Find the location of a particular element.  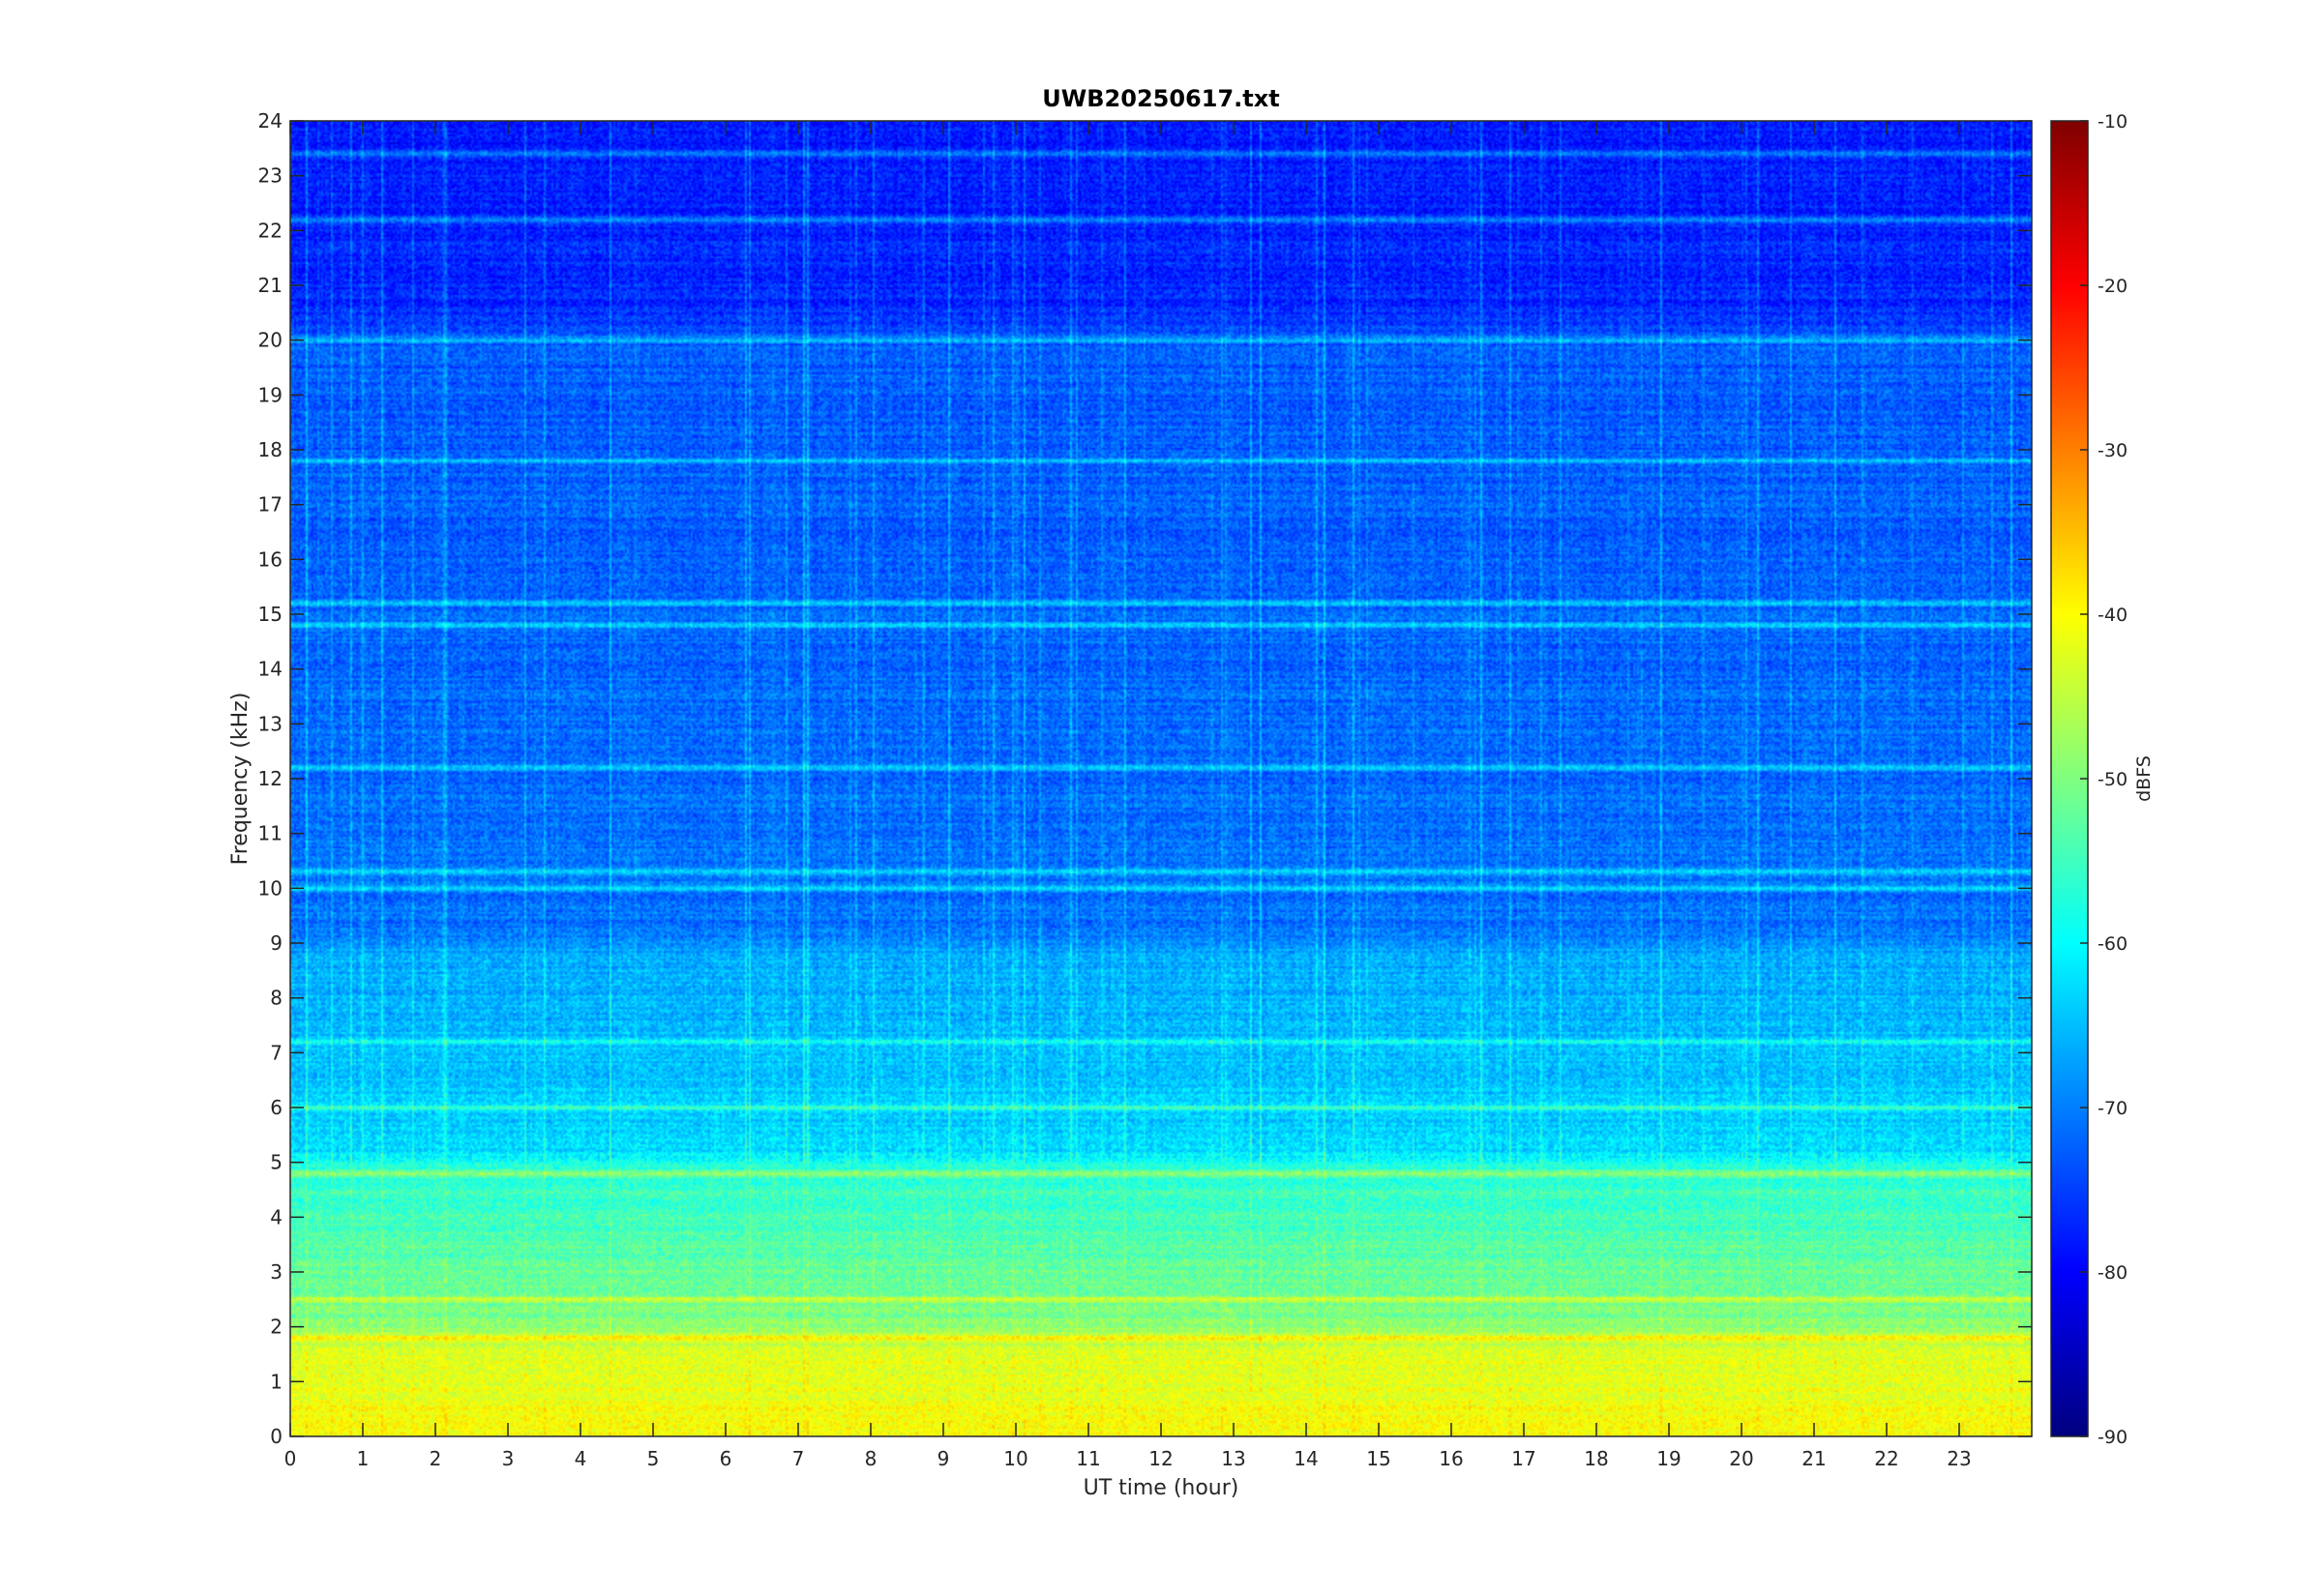

x-tick-label: 14 is located at coordinates (1306, 1458).